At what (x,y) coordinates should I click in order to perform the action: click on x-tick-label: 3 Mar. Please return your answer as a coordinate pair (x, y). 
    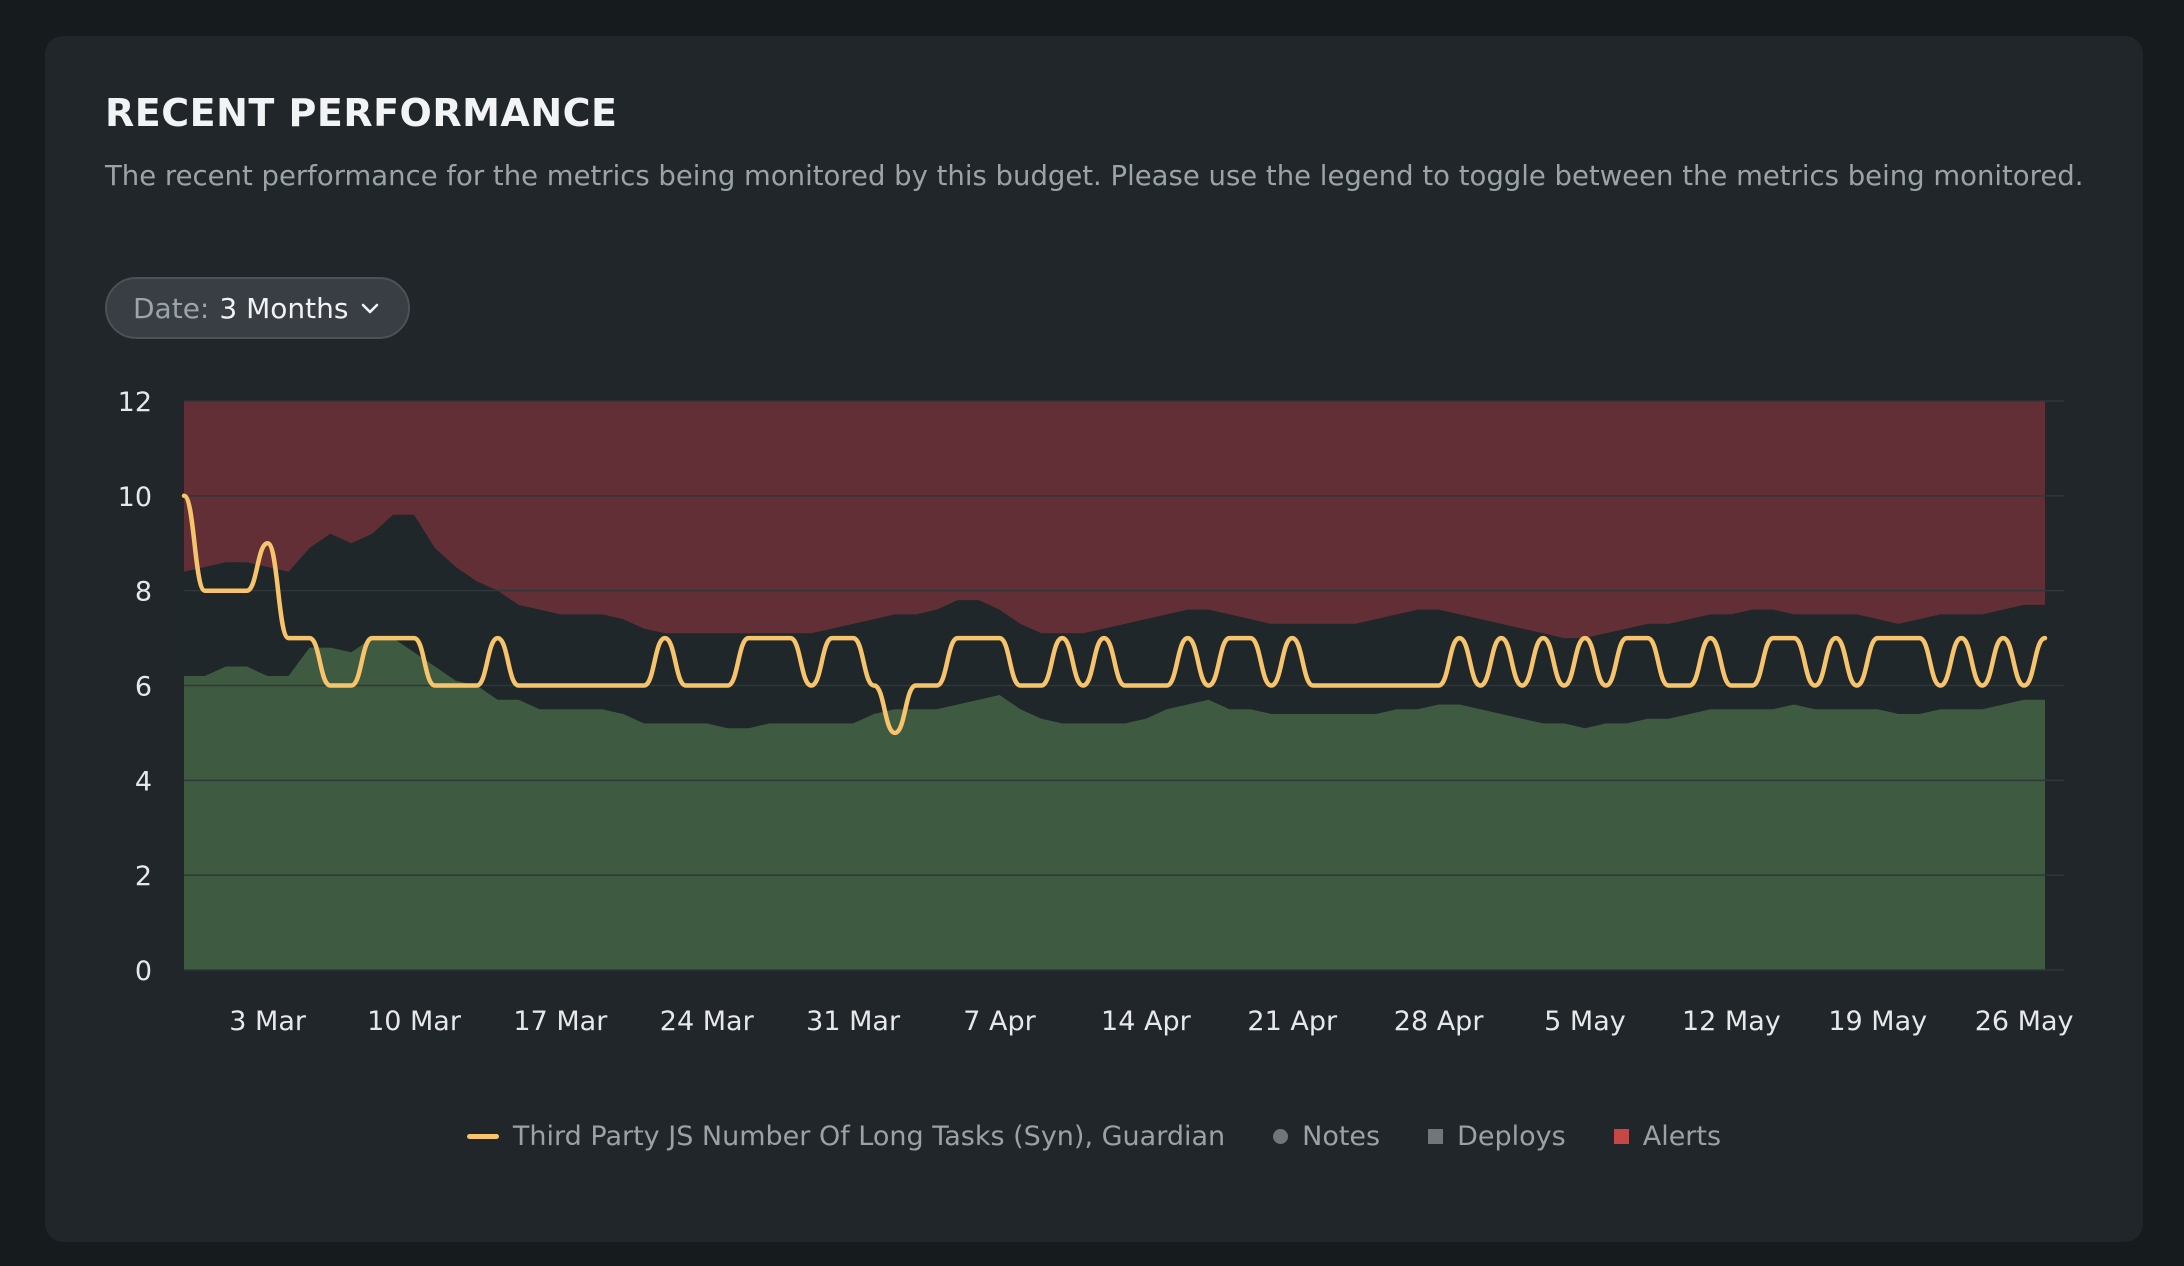
    Looking at the image, I should click on (268, 1021).